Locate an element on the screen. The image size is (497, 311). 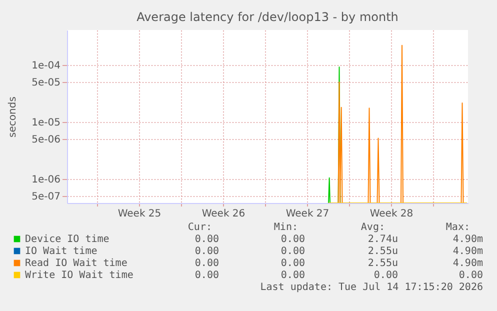
text: Cur: is located at coordinates (200, 227).